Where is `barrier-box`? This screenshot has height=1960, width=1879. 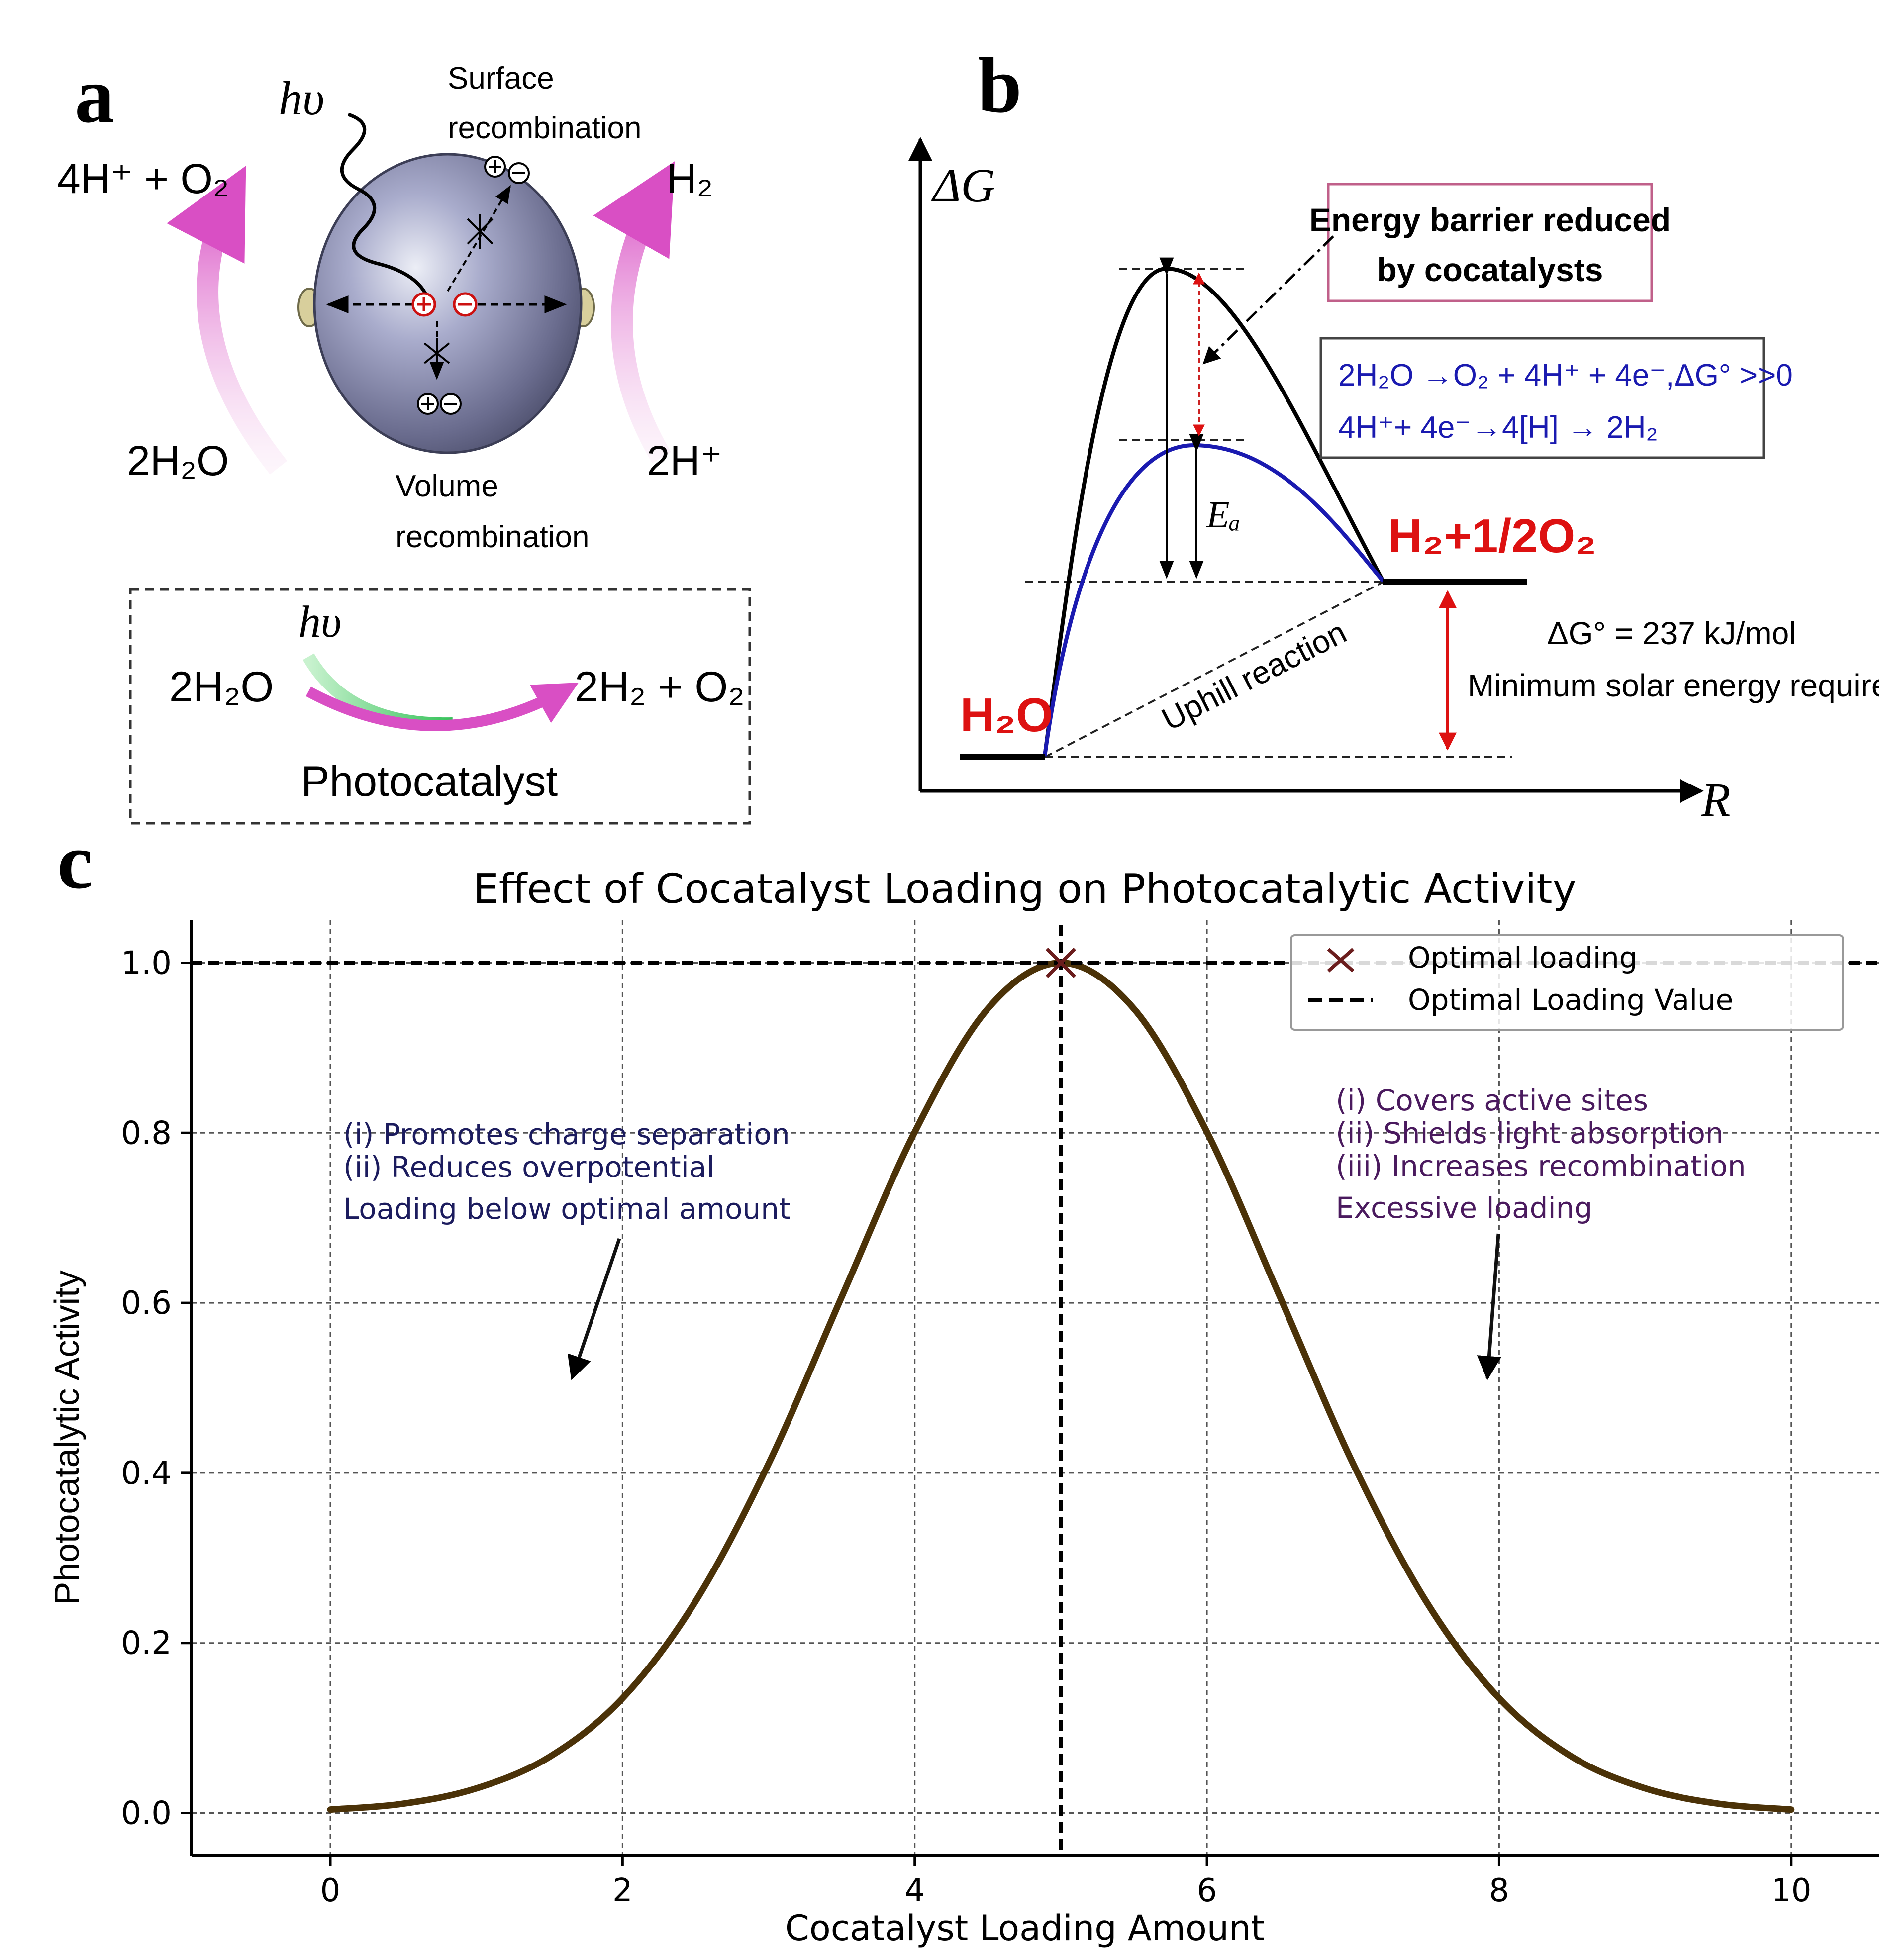
barrier-box is located at coordinates (1490, 242).